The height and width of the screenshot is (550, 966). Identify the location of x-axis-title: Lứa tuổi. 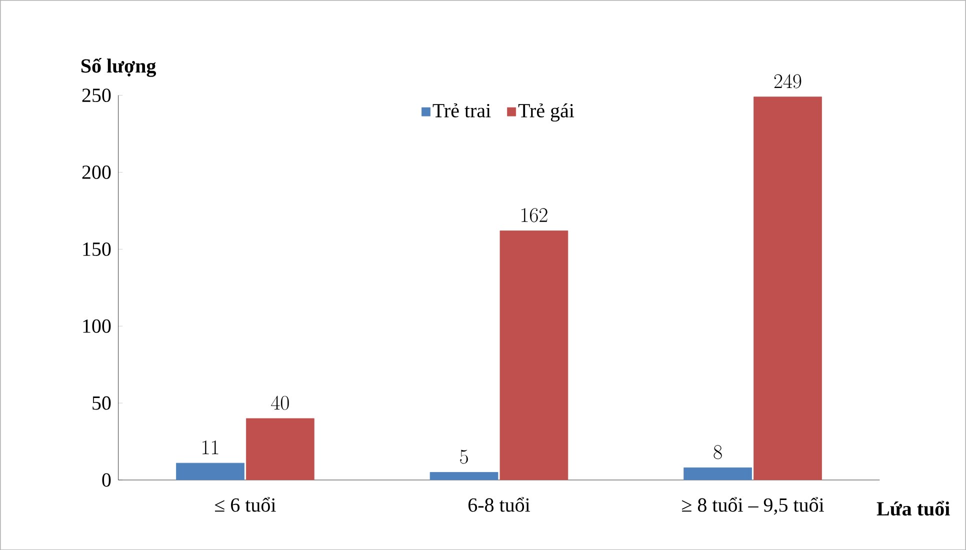
(913, 508).